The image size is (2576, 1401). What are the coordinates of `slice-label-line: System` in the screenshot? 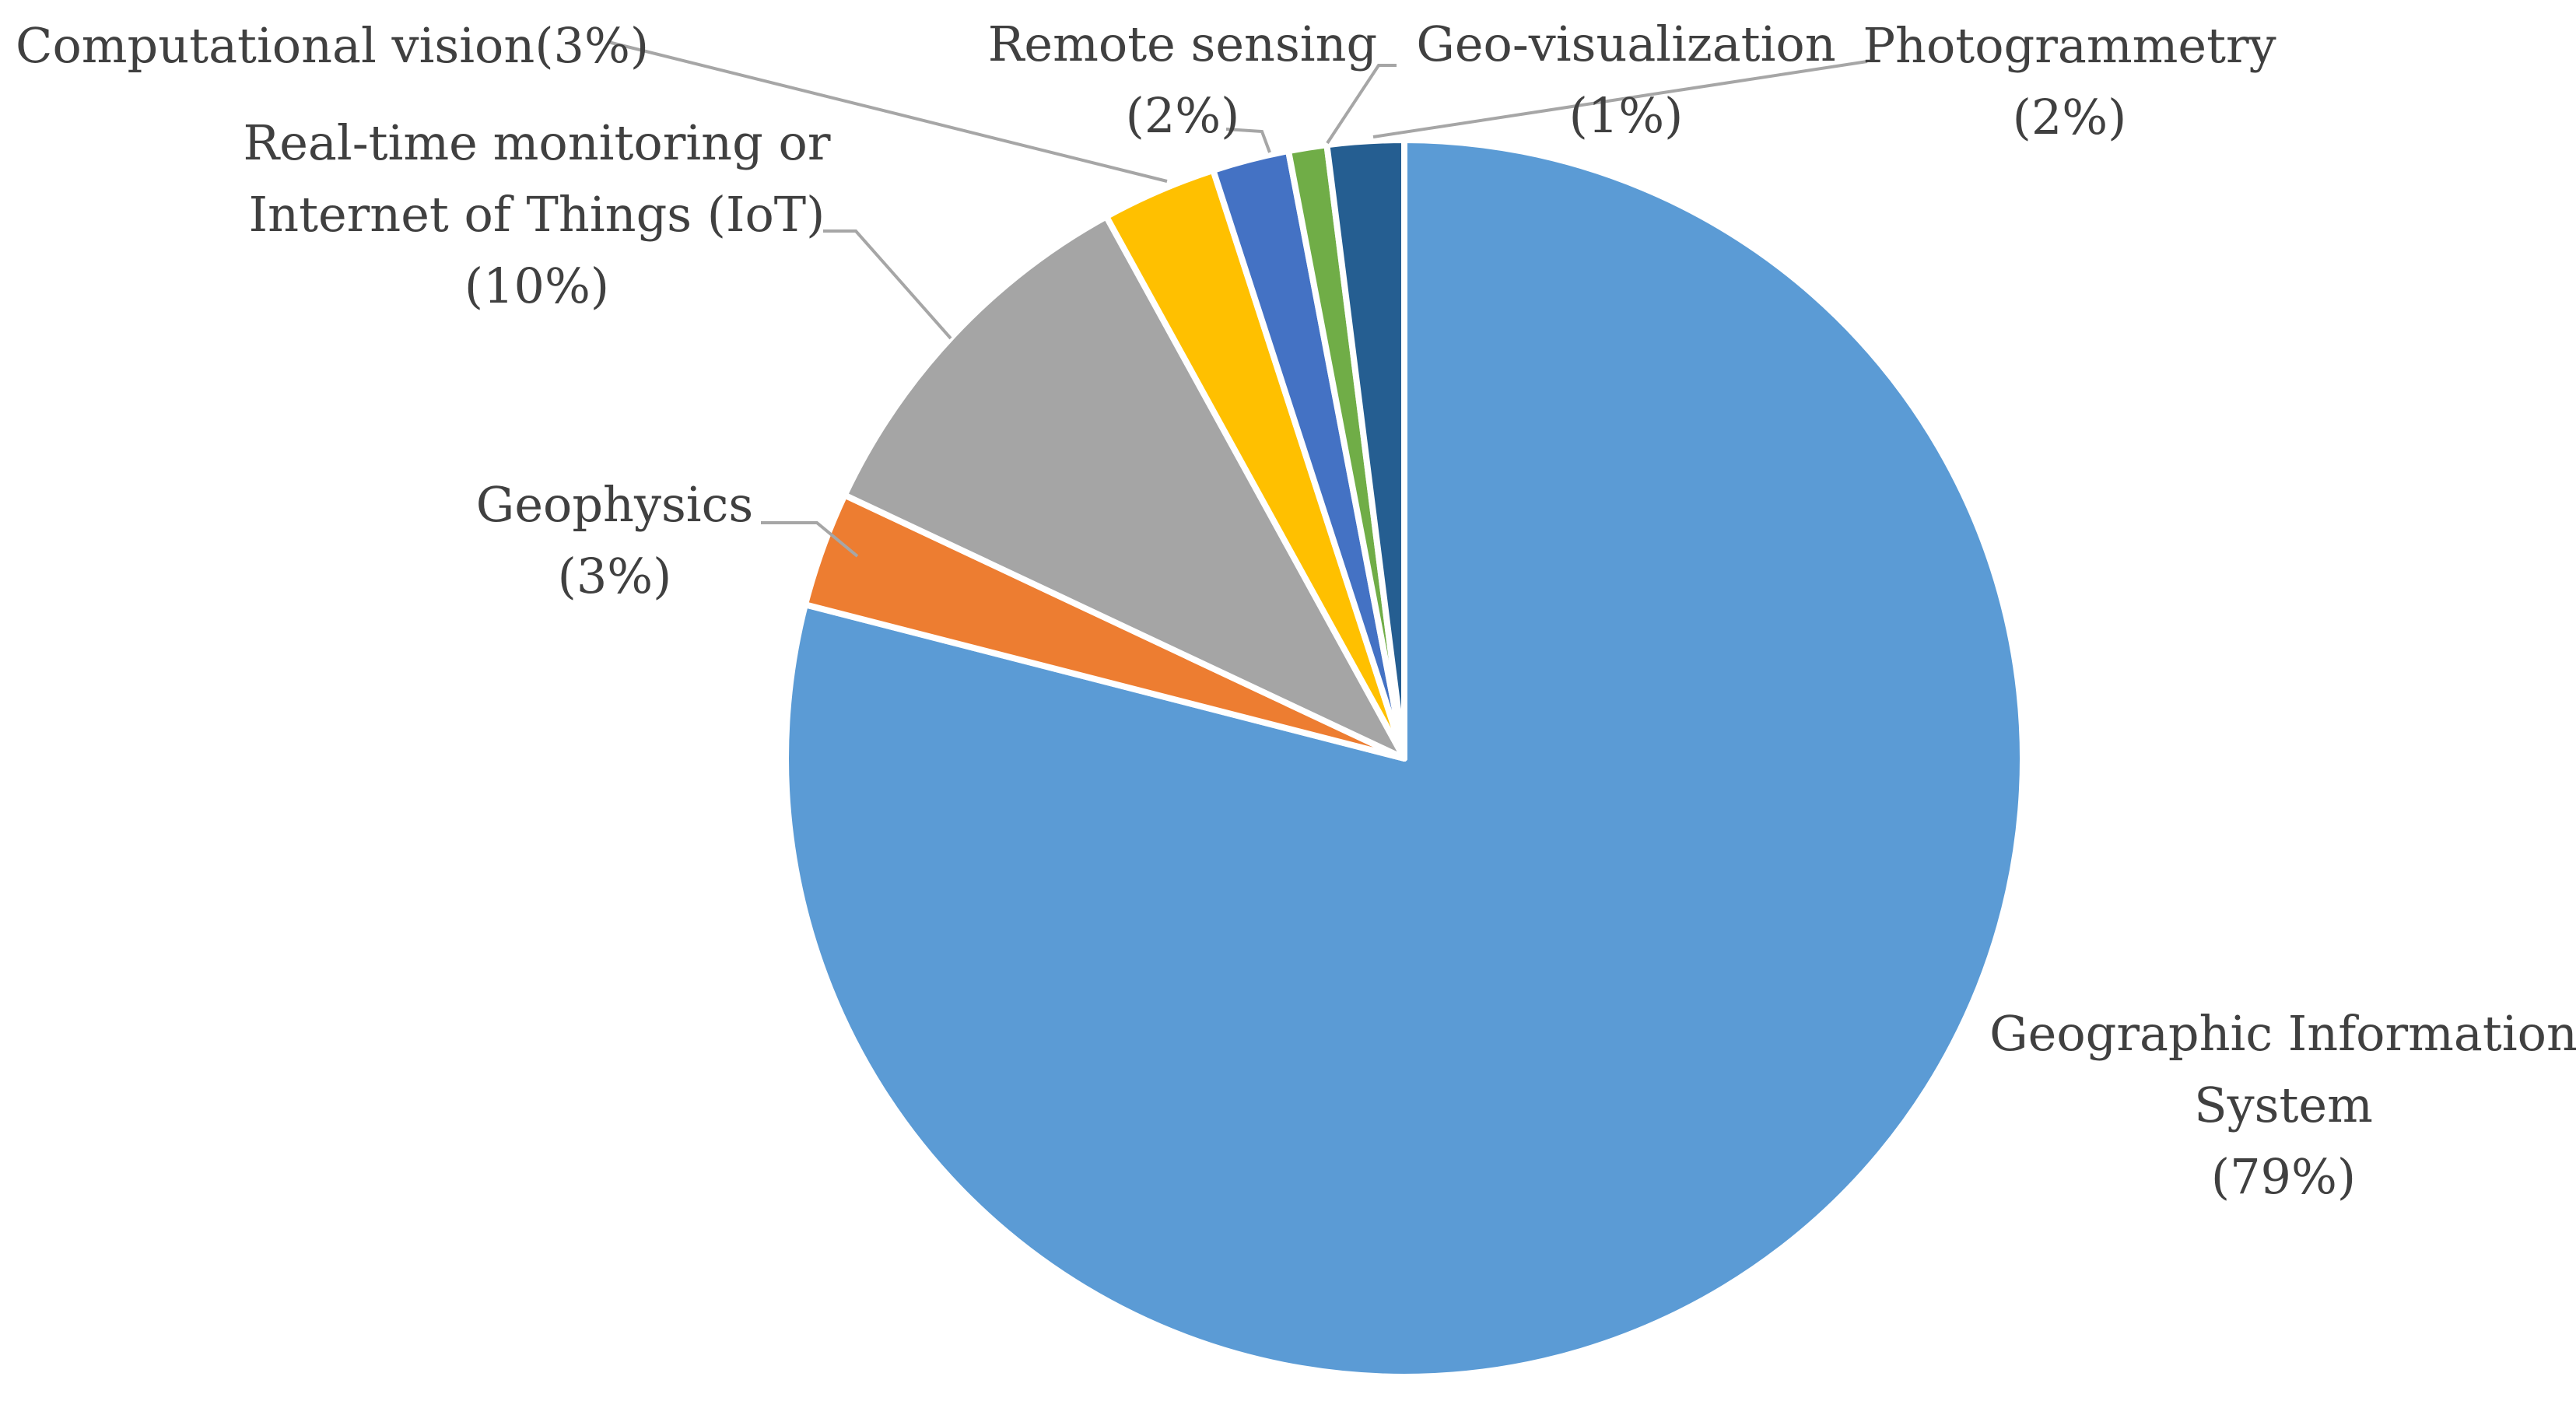 It's located at (2283, 1105).